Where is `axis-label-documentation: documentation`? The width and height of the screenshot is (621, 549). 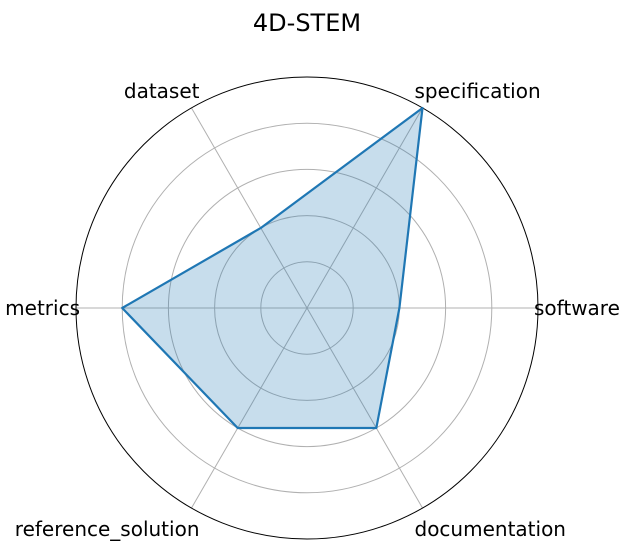
axis-label-documentation: documentation is located at coordinates (490, 529).